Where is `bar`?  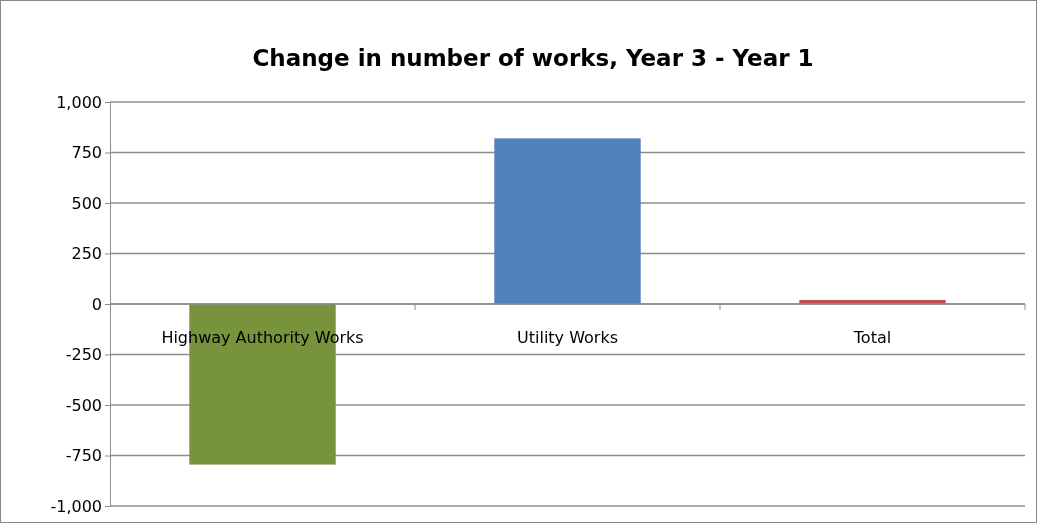
bar is located at coordinates (567, 221).